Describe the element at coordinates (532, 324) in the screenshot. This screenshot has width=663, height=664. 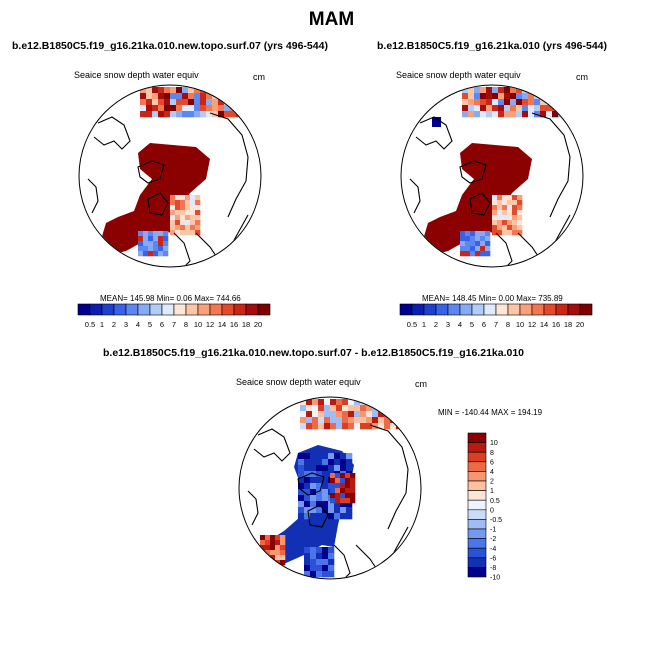
I see `ctrl-colorbar-tick-label: 12` at that location.